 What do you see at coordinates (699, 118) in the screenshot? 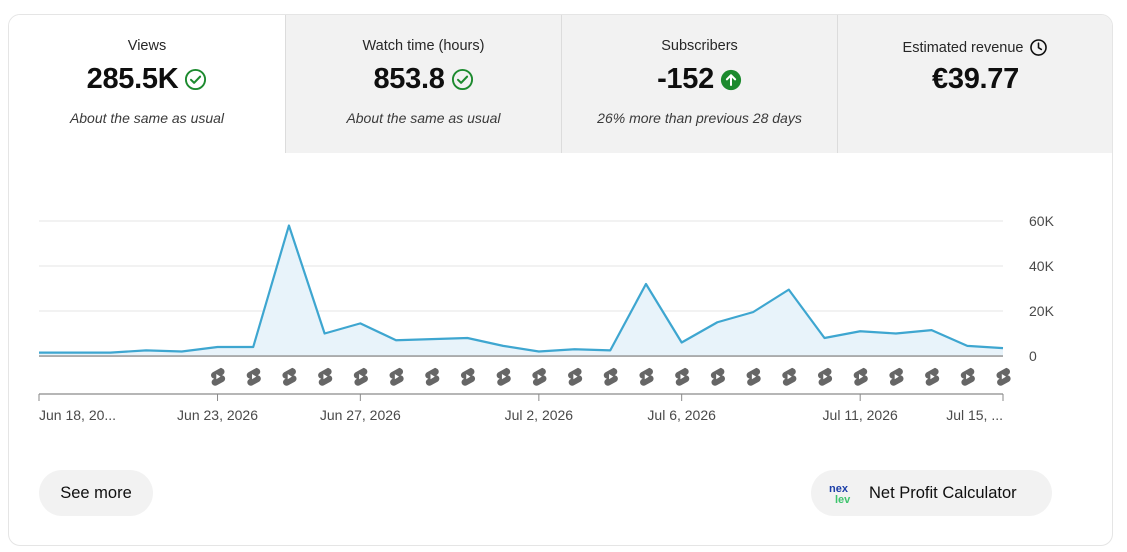
I see `subscribers-status: 26% more than previous 28 days` at bounding box center [699, 118].